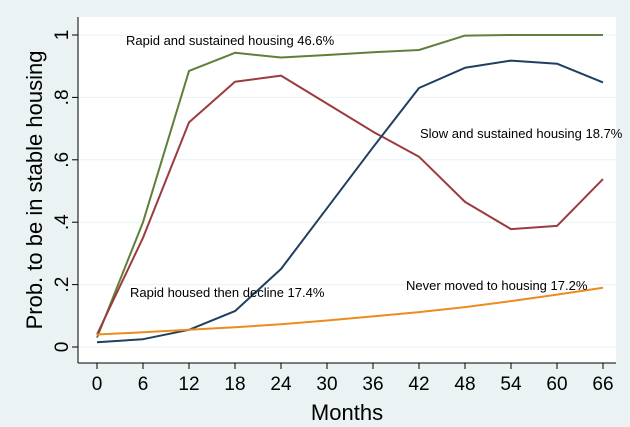  I want to click on annotation-rapid-decline: Rapid housed then decline 17.4%, so click(227, 292).